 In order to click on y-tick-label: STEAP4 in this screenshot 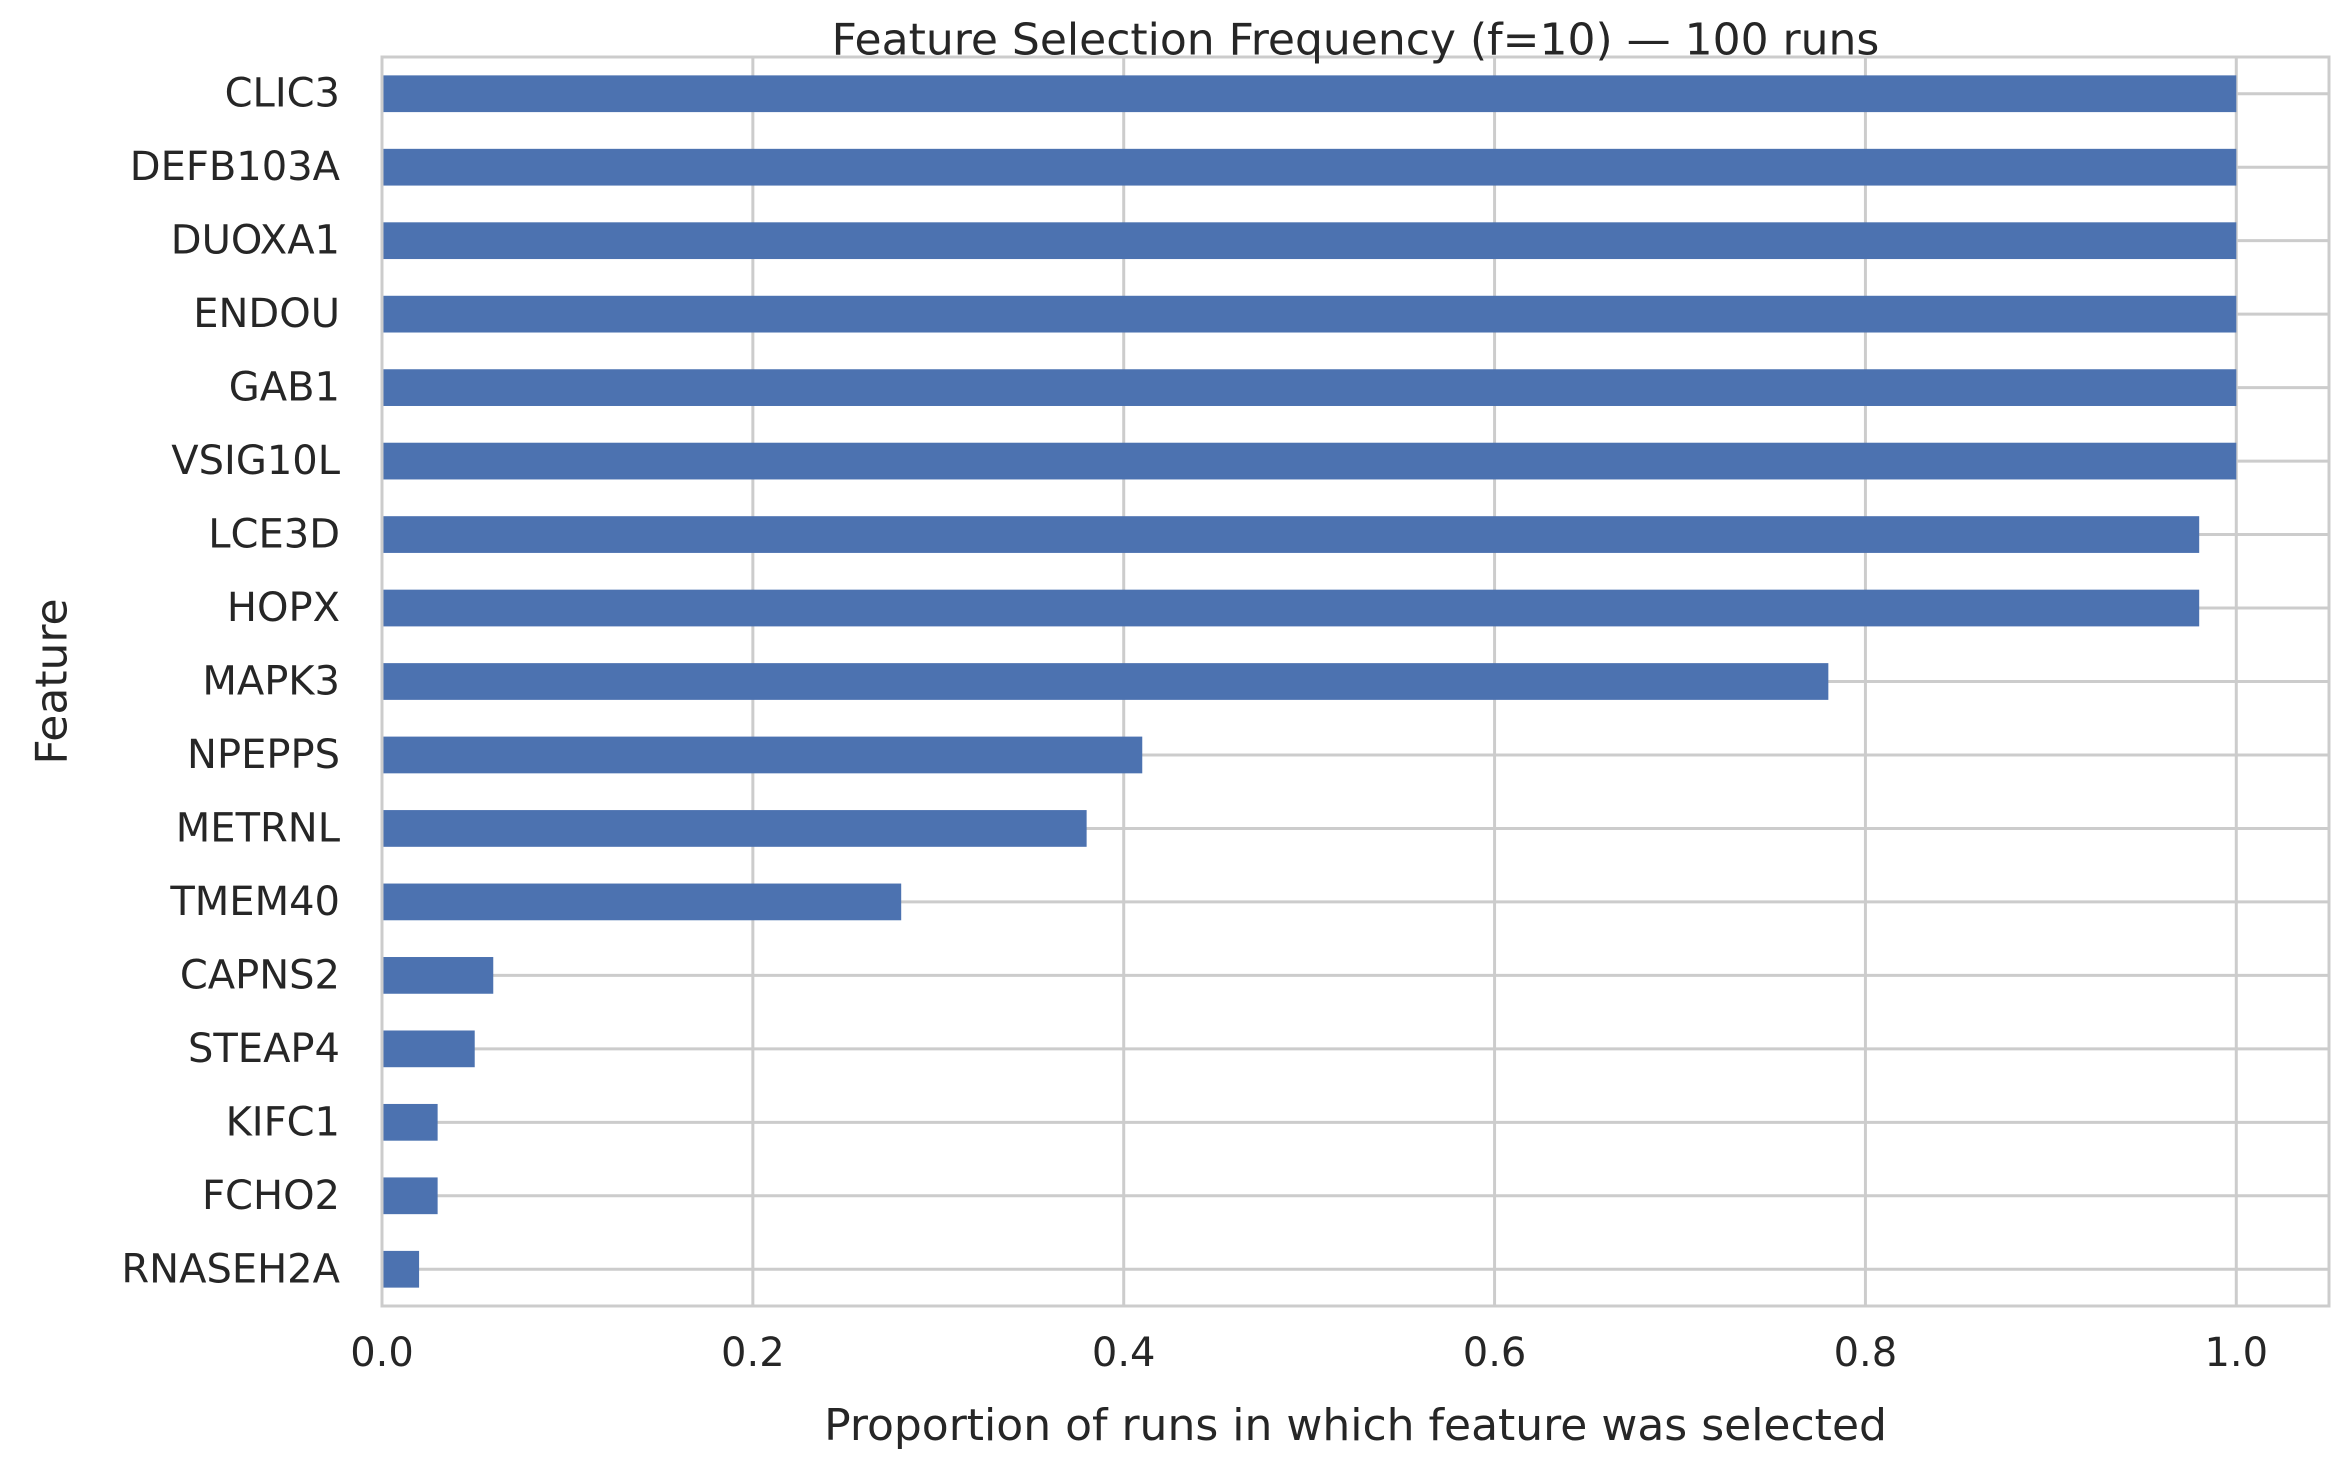, I will do `click(264, 1049)`.